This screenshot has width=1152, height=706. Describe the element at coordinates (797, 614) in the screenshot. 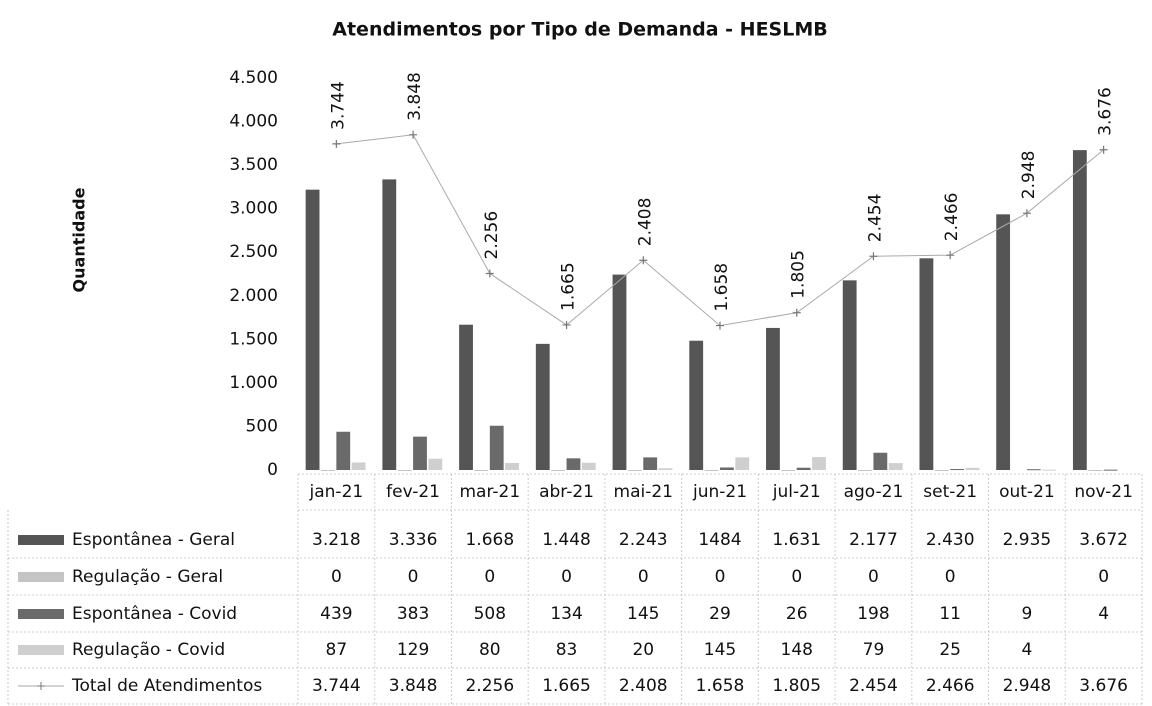

I see `table-cell: 26` at that location.